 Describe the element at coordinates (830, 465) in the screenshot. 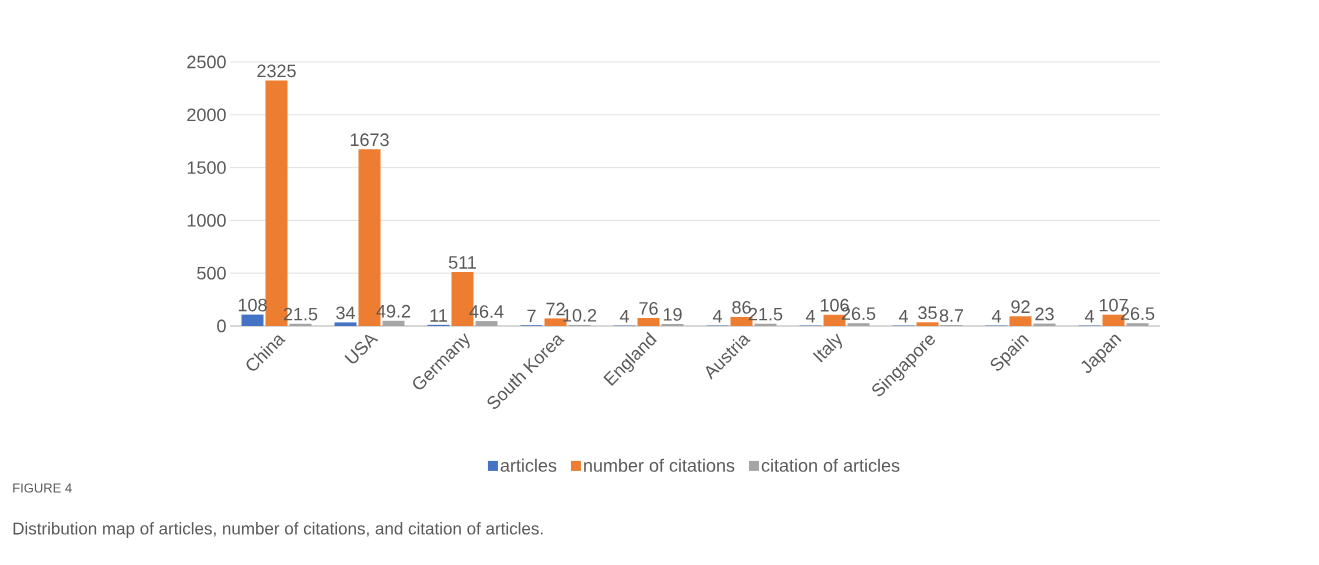

I see `legend-label: citation of articles` at that location.